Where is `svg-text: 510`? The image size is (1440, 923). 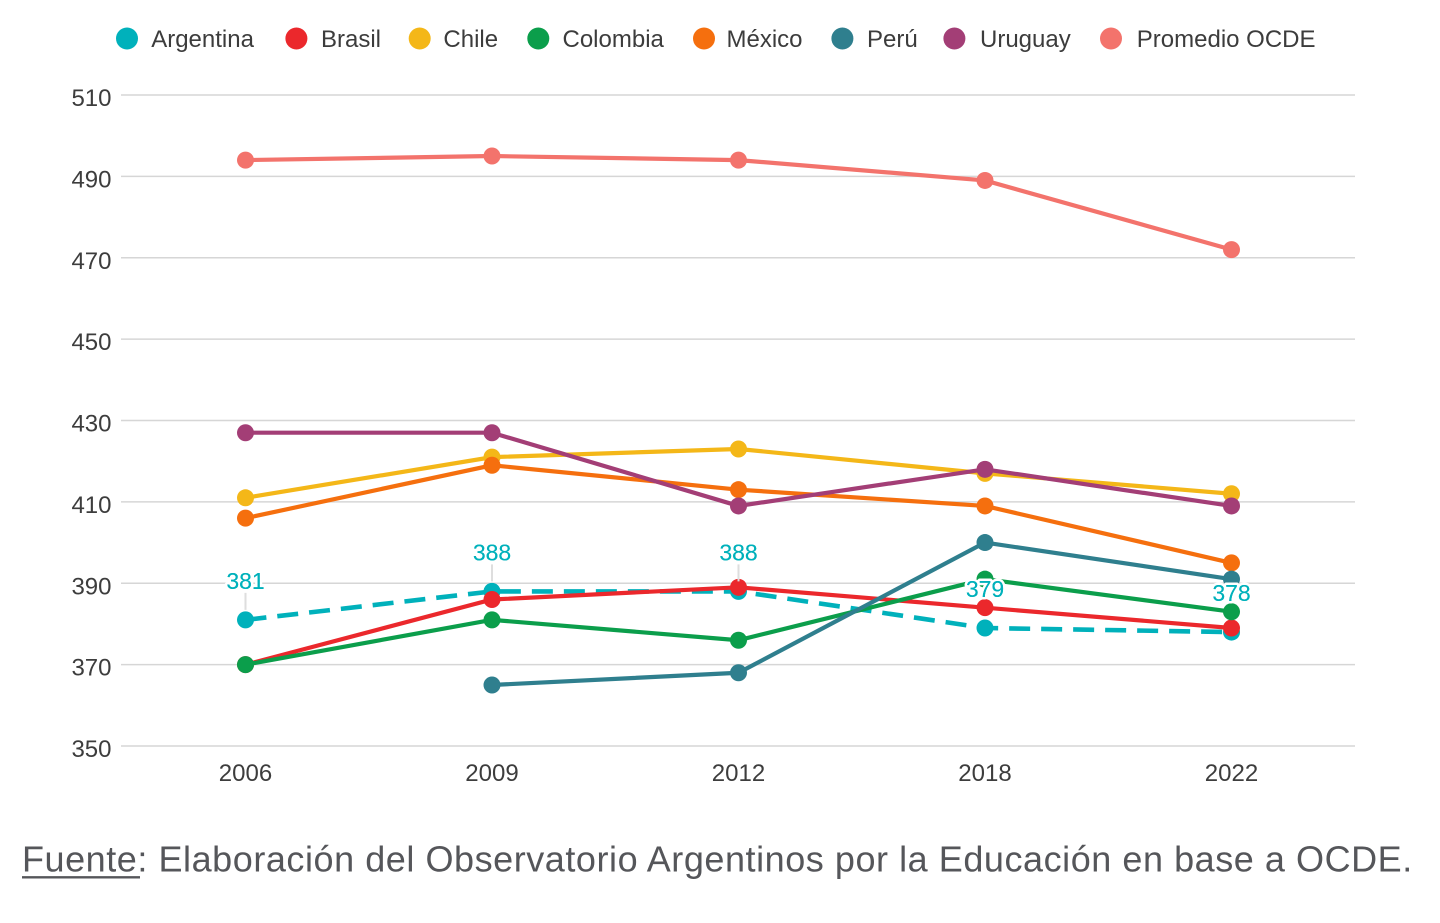 svg-text: 510 is located at coordinates (91, 98).